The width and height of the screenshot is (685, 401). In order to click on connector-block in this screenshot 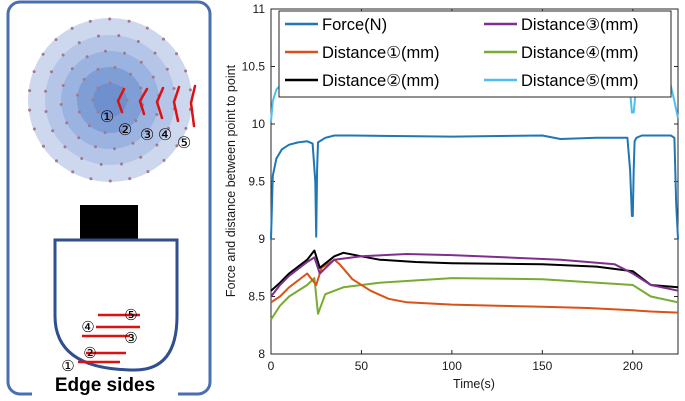, I will do `click(109, 222)`.